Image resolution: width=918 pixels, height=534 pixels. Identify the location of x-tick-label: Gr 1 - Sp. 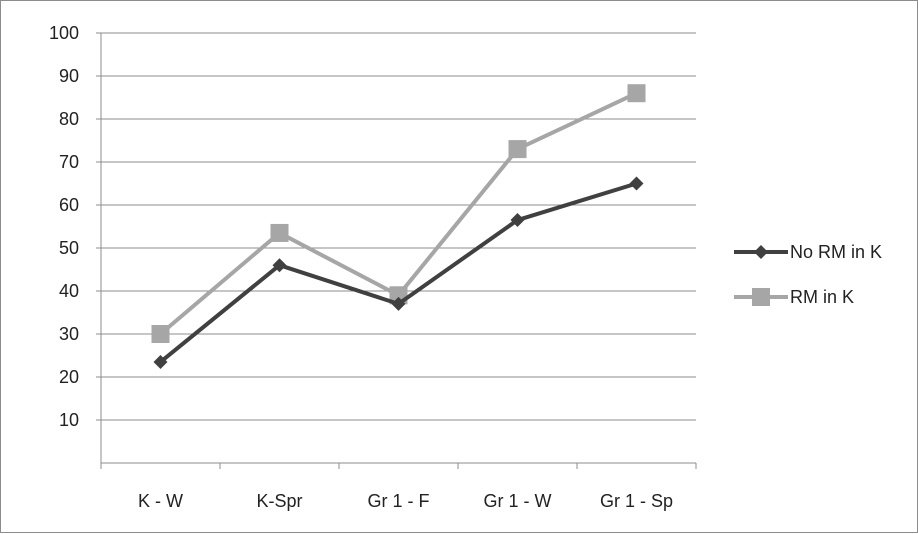
(636, 501).